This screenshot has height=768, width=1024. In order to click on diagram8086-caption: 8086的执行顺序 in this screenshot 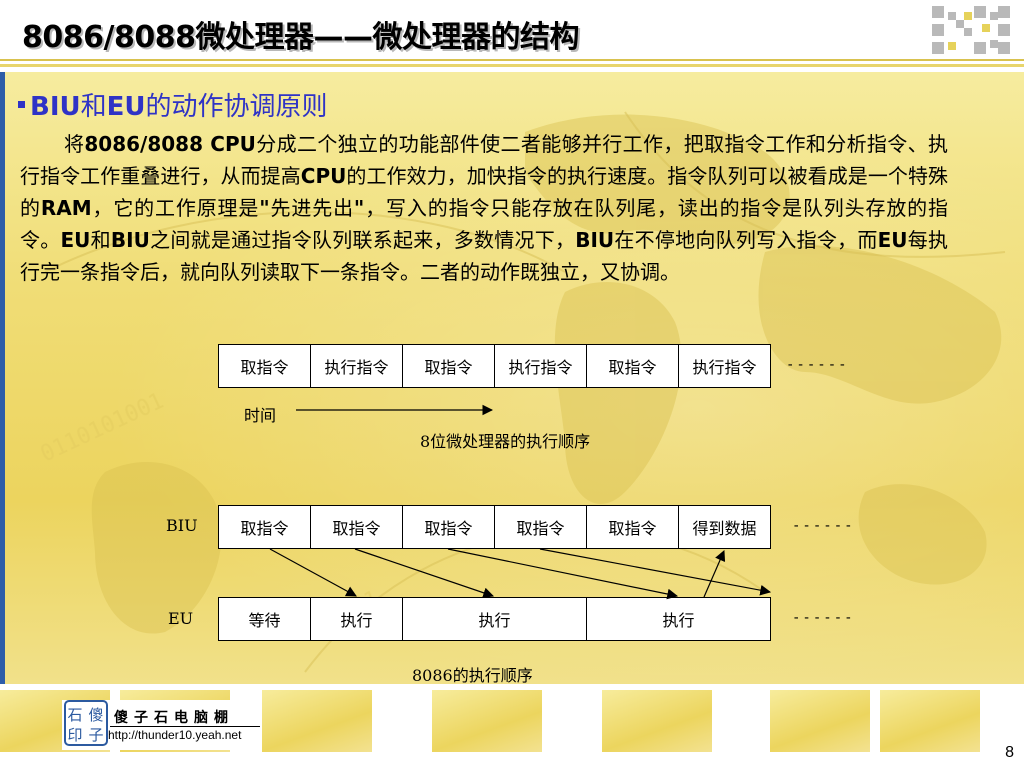, I will do `click(472, 675)`.